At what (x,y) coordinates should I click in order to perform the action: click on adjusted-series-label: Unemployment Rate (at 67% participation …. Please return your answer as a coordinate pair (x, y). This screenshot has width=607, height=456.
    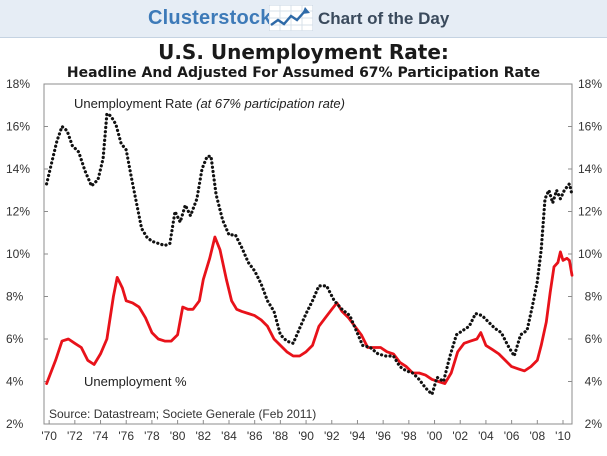
    Looking at the image, I should click on (209, 103).